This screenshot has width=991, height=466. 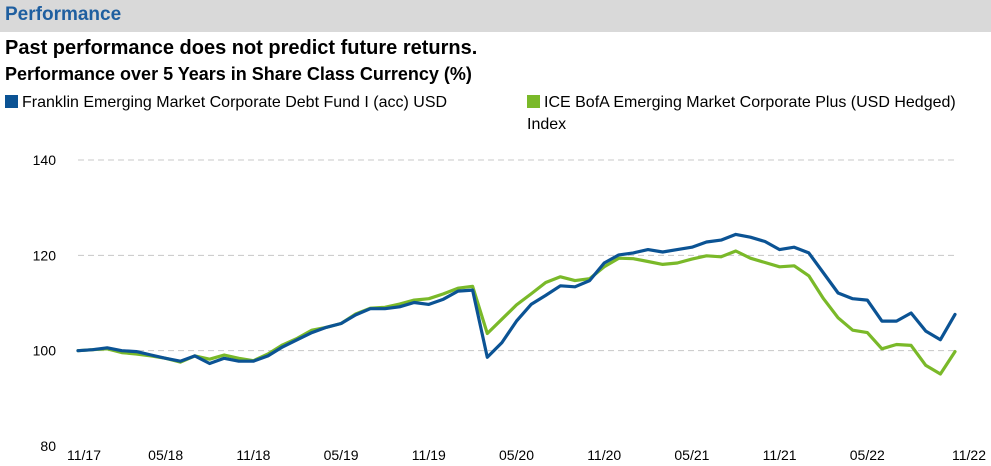 I want to click on section-header-bar, so click(x=495, y=16).